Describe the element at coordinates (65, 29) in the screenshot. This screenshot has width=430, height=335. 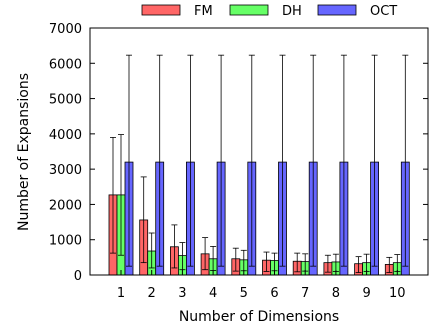
I see `y-tick-label: 7000` at that location.